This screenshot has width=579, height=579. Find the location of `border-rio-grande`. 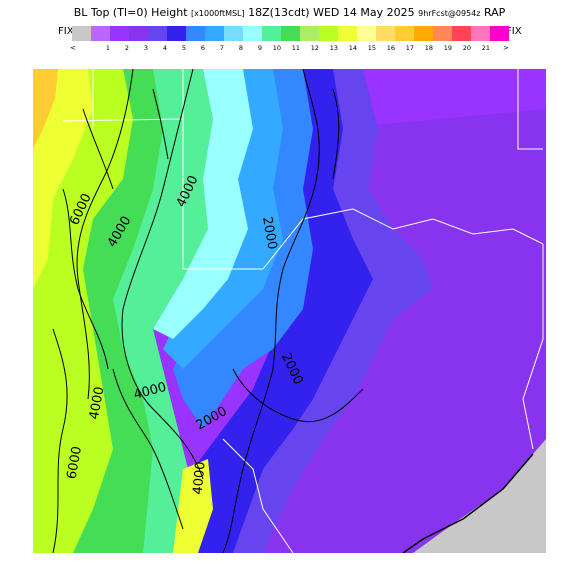

border-rio-grande is located at coordinates (258, 495).